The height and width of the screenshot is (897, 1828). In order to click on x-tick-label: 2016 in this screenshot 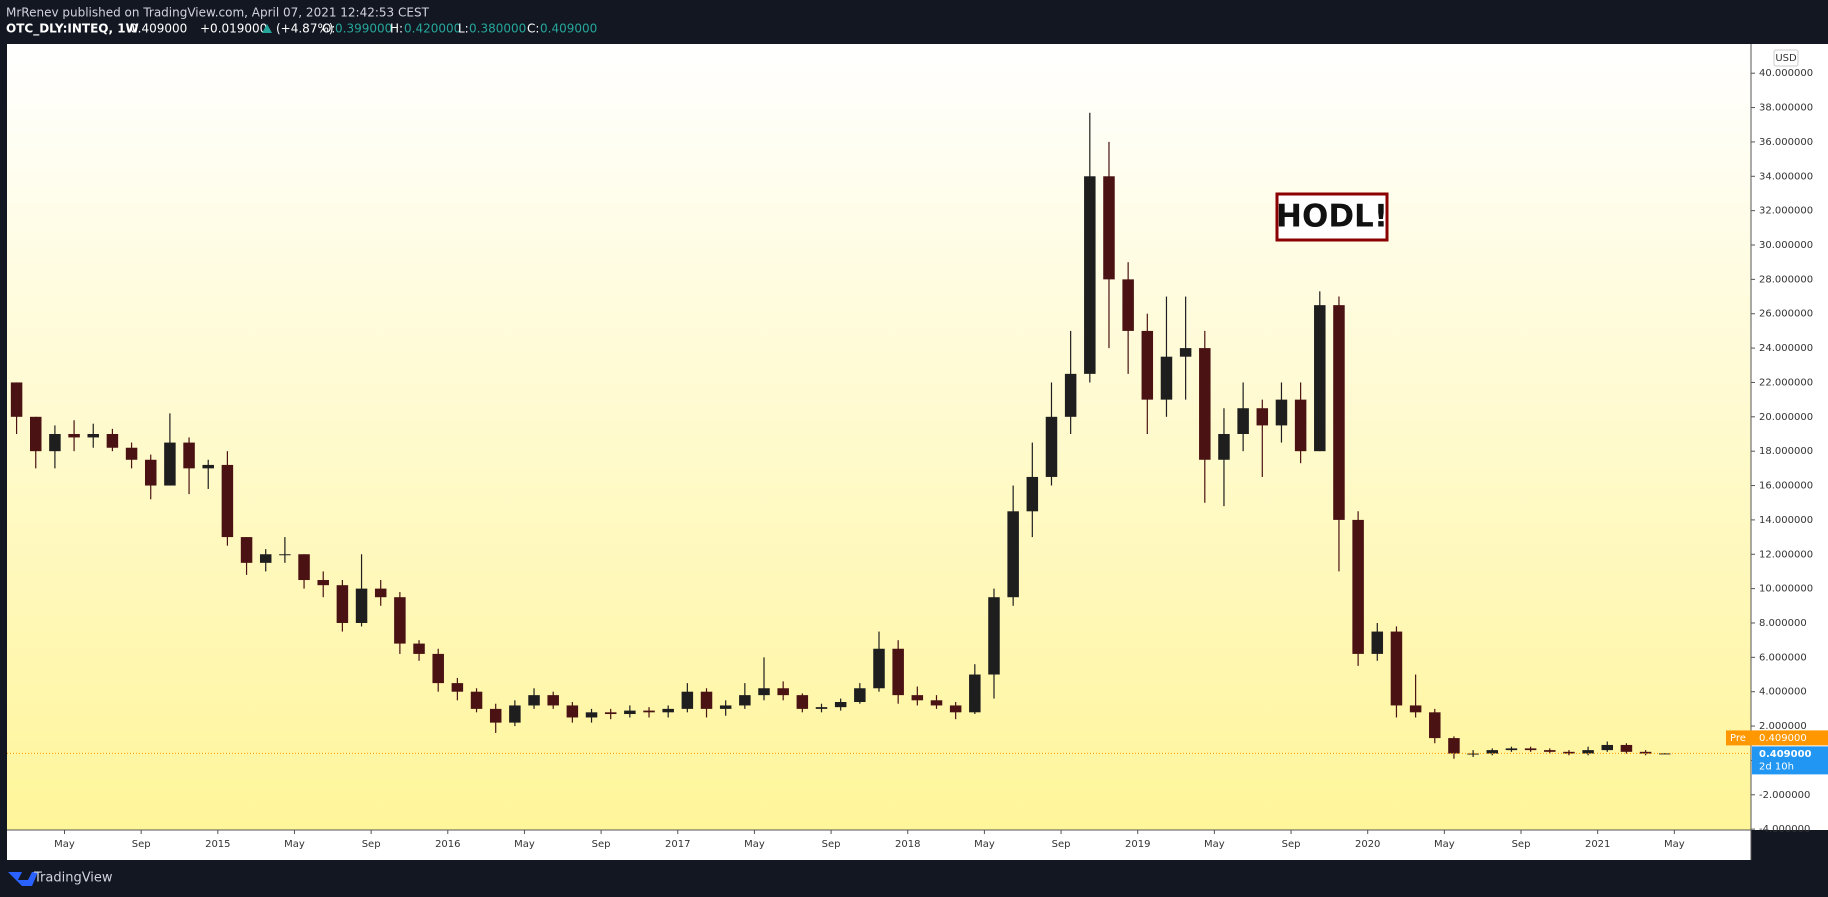, I will do `click(447, 844)`.